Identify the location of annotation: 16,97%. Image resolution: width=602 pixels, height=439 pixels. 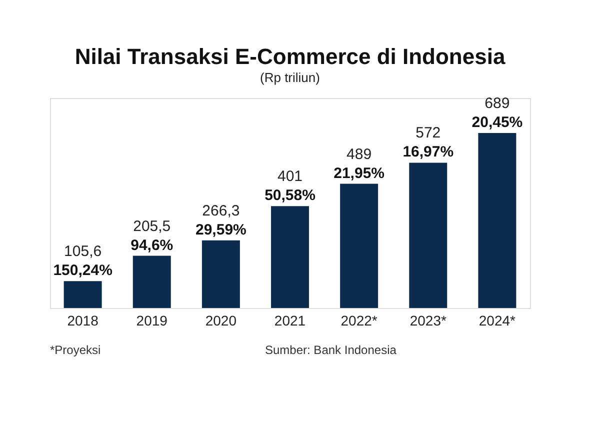
(428, 152).